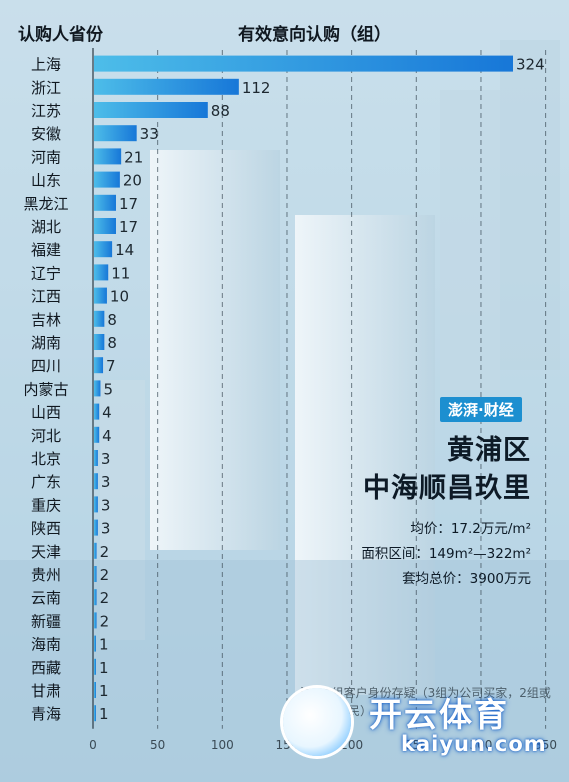  Describe the element at coordinates (351, 745) in the screenshot. I see `x-tick-label: 200` at that location.